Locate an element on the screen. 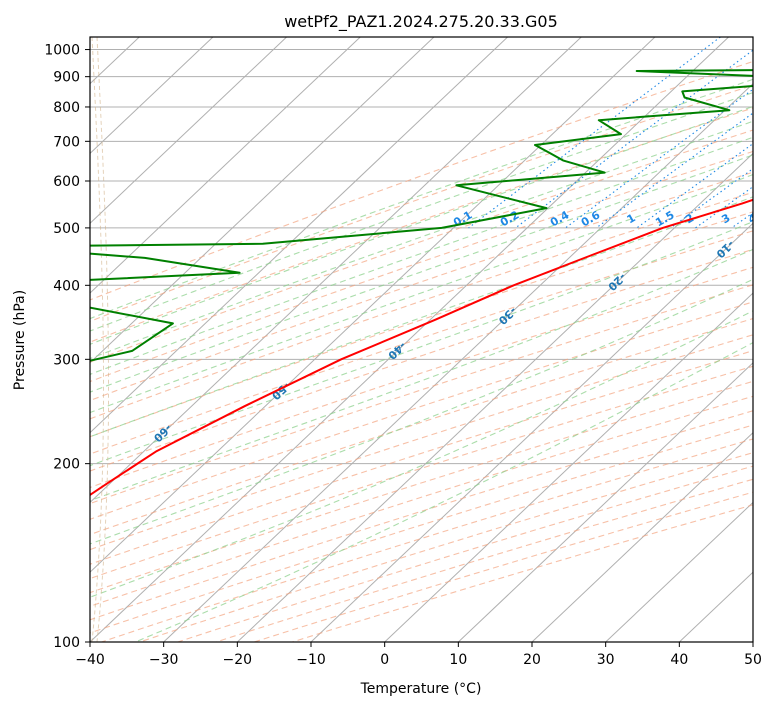  y-tick-label: 400 is located at coordinates (66, 286).